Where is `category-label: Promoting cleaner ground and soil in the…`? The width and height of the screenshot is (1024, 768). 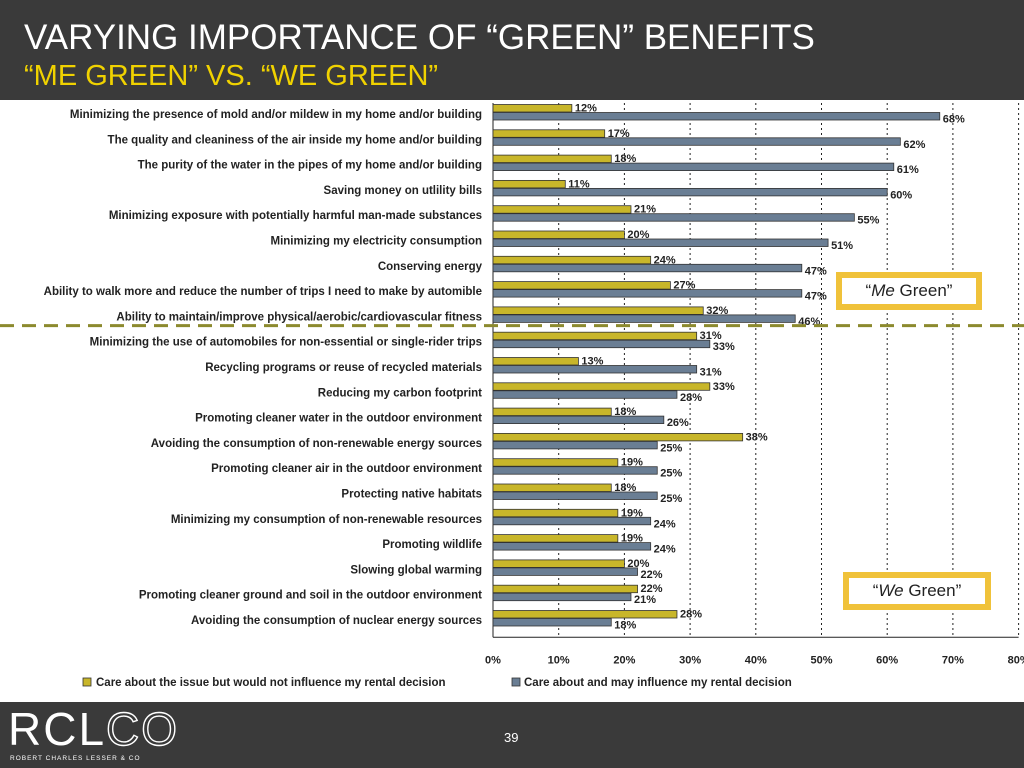 category-label: Promoting cleaner ground and soil in the… is located at coordinates (310, 596).